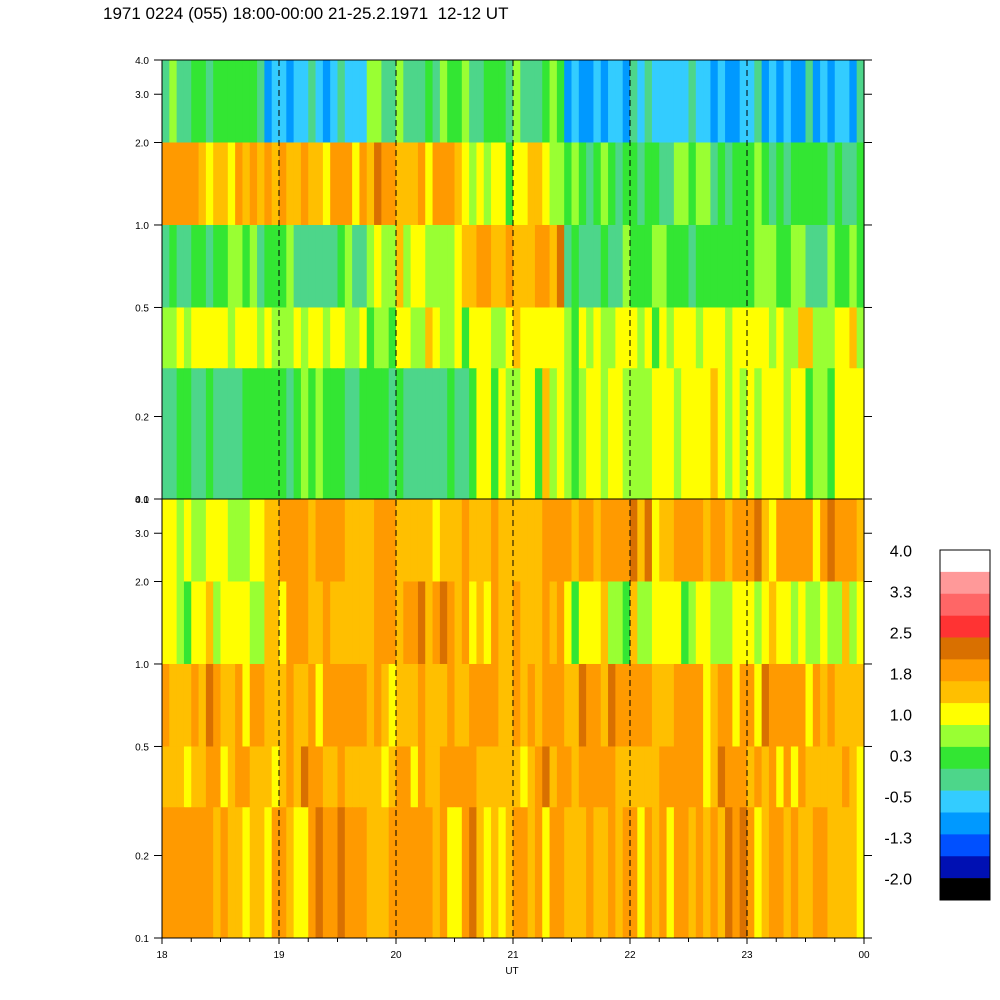 The image size is (1000, 1000). I want to click on colorbar-label: -2.0, so click(898, 880).